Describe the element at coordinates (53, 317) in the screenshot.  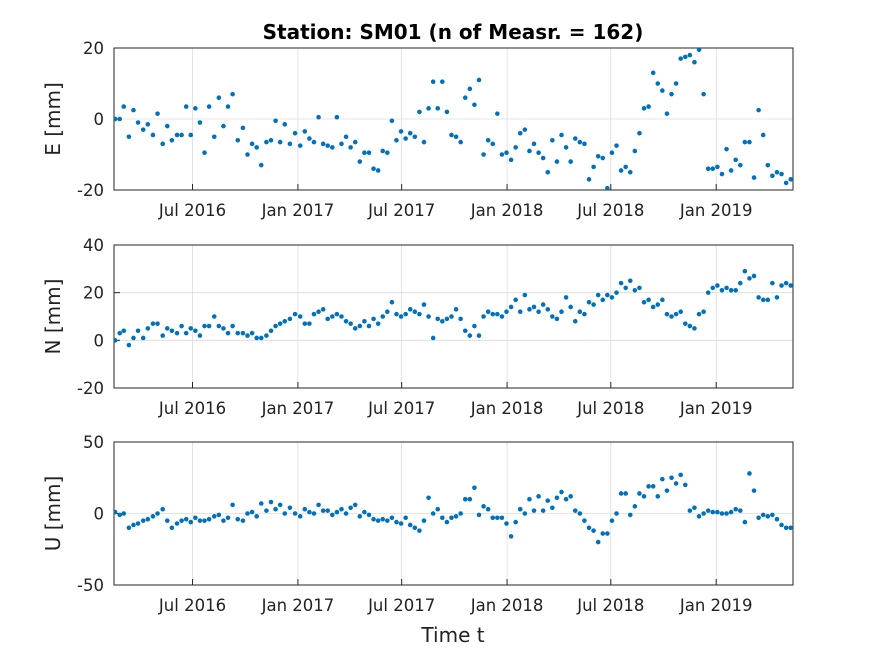
I see `y-axis-label: N [mm]` at that location.